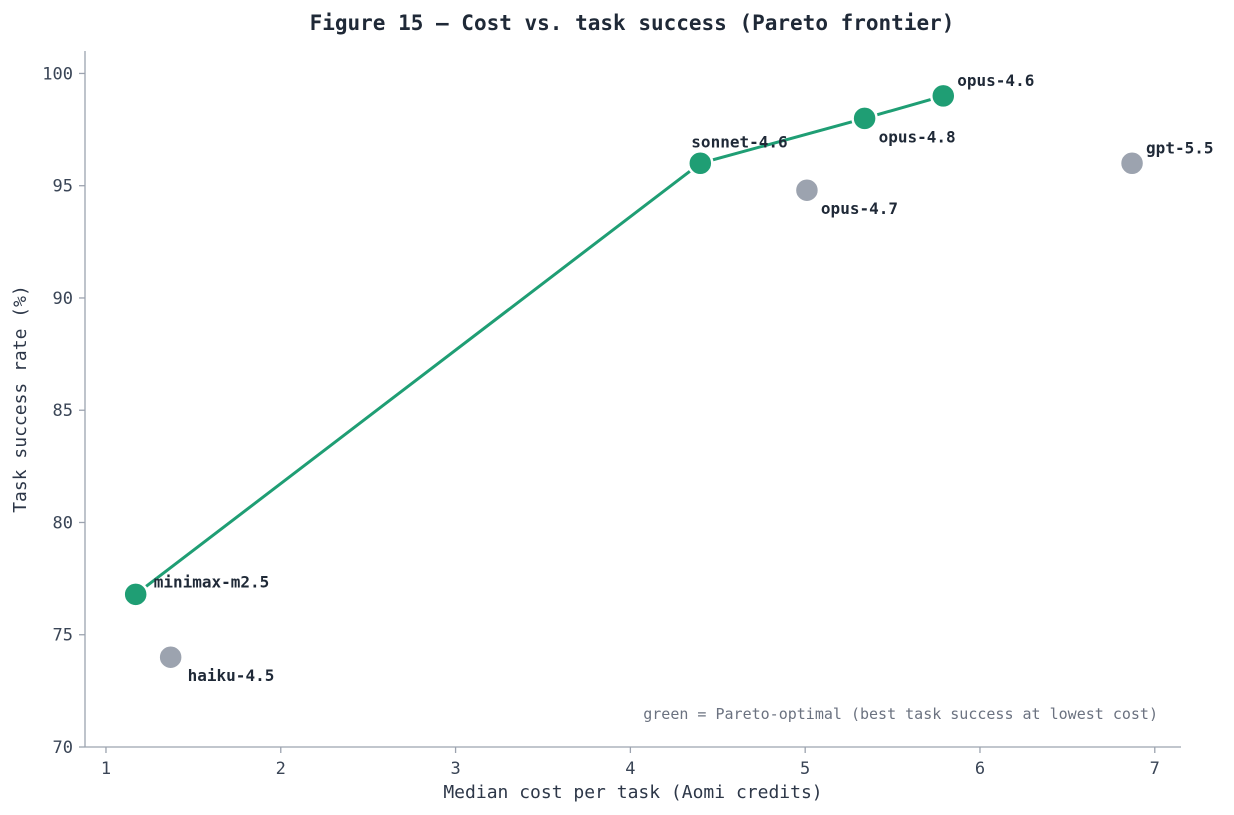 The width and height of the screenshot is (1234, 815). I want to click on point-label-haiku-4.5: haiku-4.5, so click(231, 675).